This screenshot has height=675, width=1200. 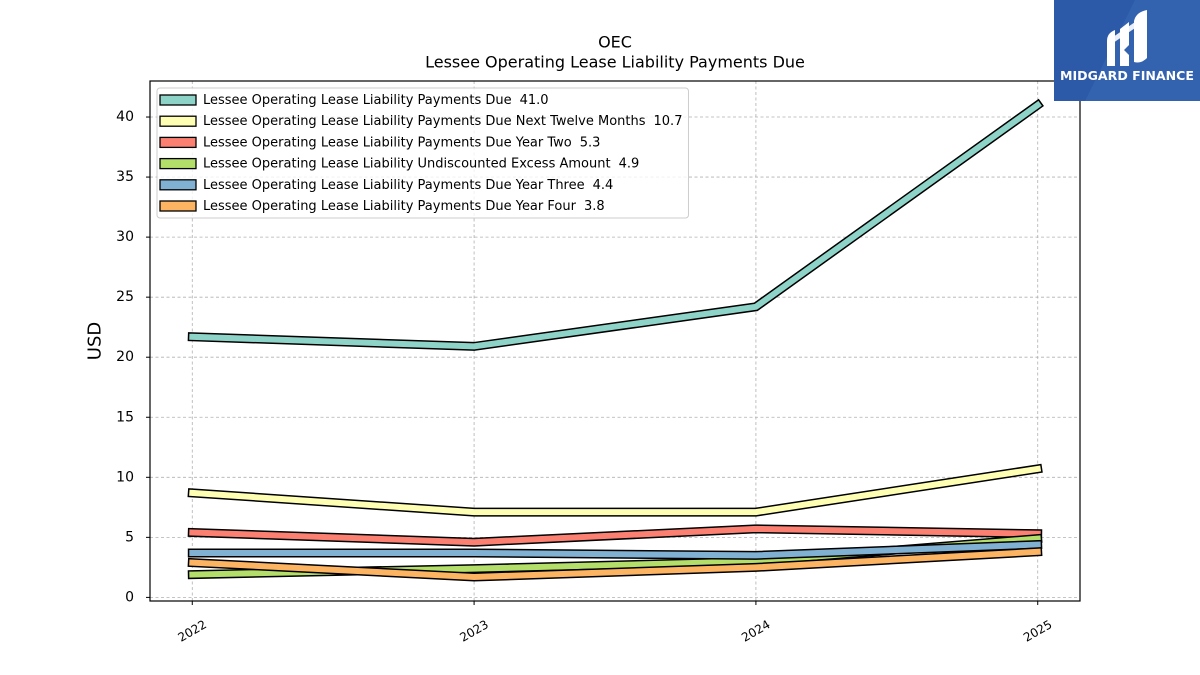 What do you see at coordinates (1127, 75) in the screenshot?
I see `logo-wordmark: MIDGARD FINANCE` at bounding box center [1127, 75].